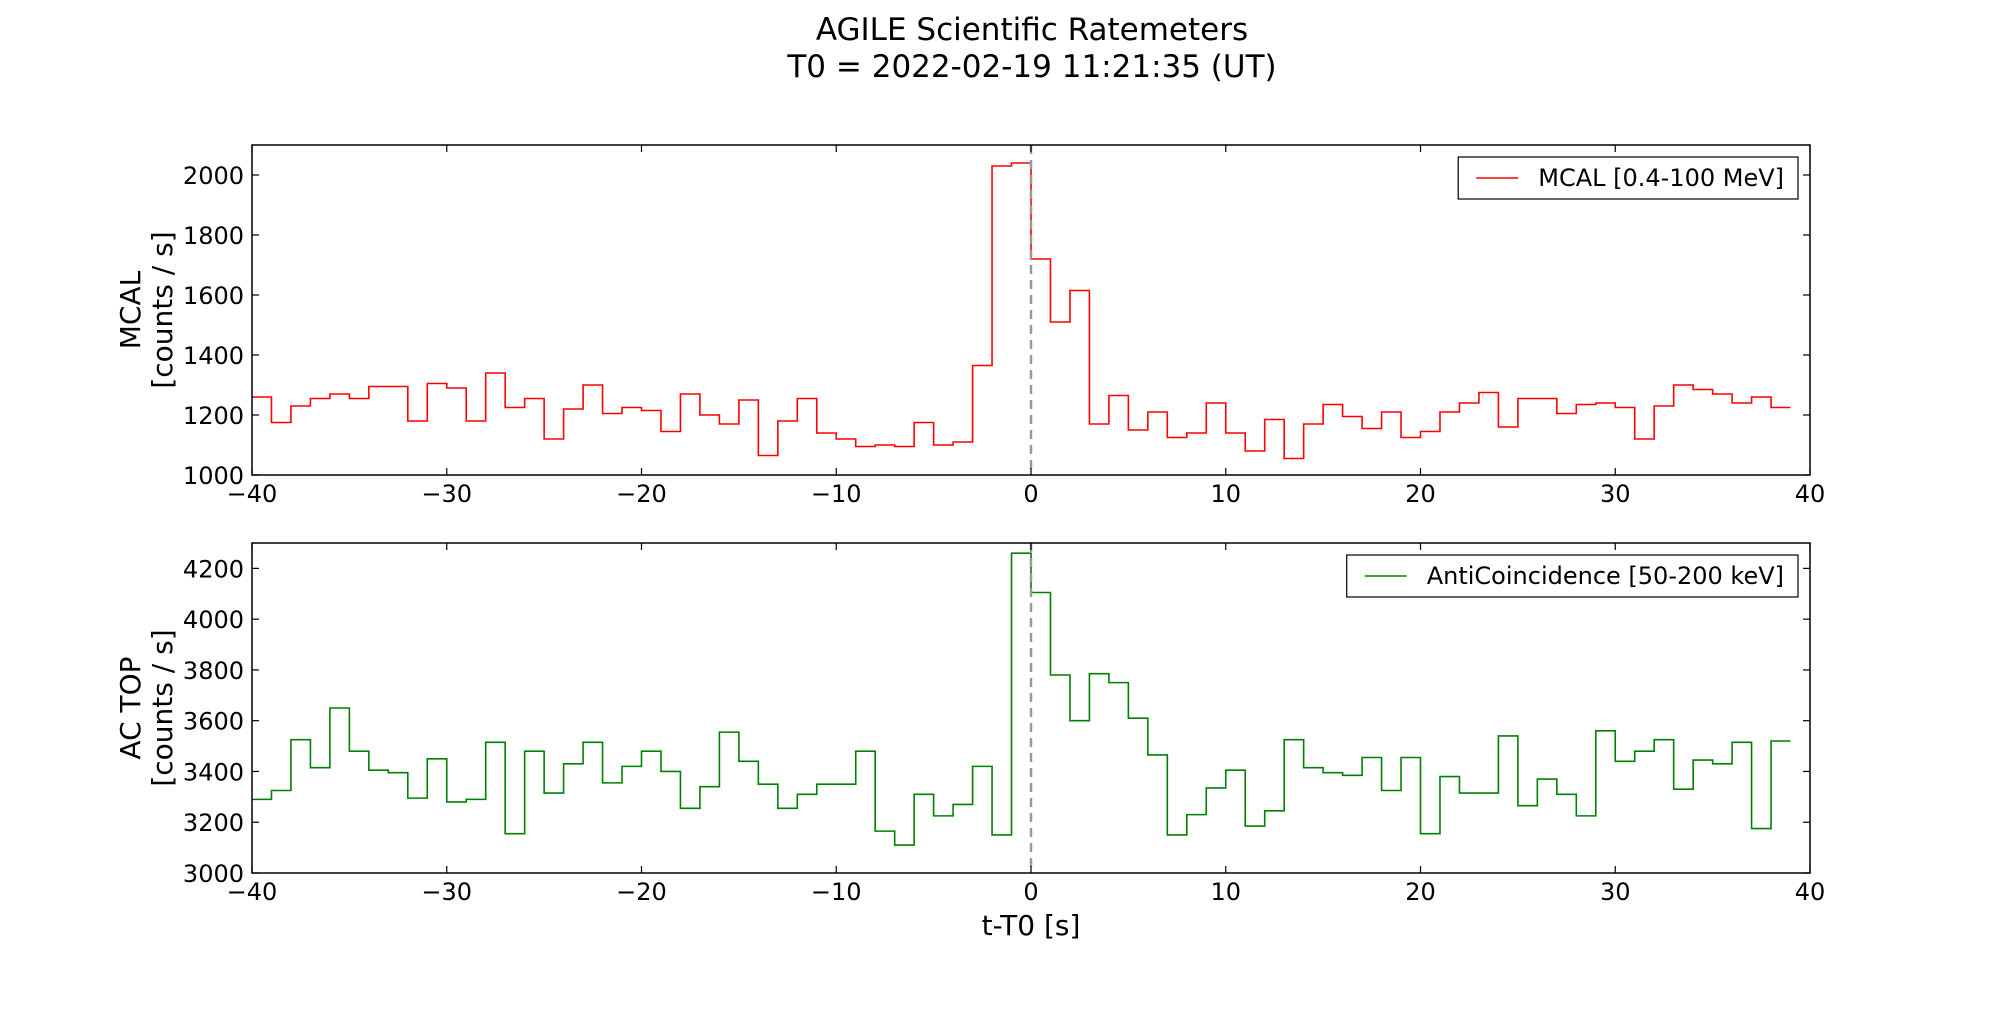 The height and width of the screenshot is (1009, 2000). I want to click on ac-top-xtick-label: 10, so click(1225, 892).